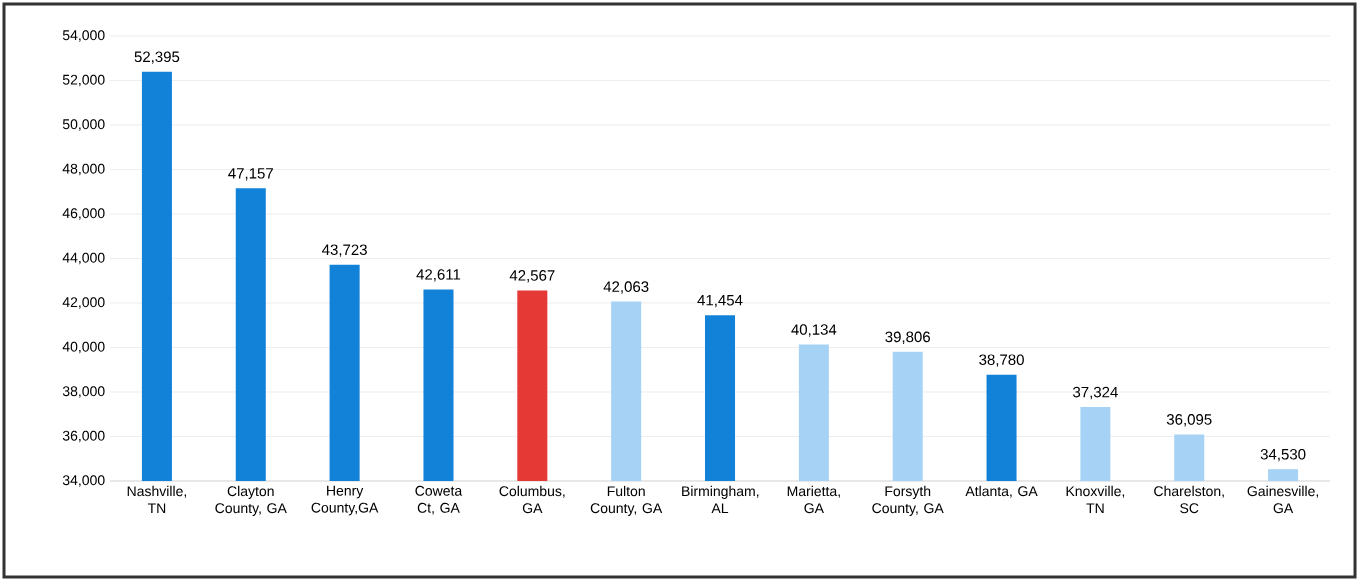 This screenshot has height=581, width=1359. What do you see at coordinates (1001, 491) in the screenshot?
I see `x-tick-label: Atlanta, GA` at bounding box center [1001, 491].